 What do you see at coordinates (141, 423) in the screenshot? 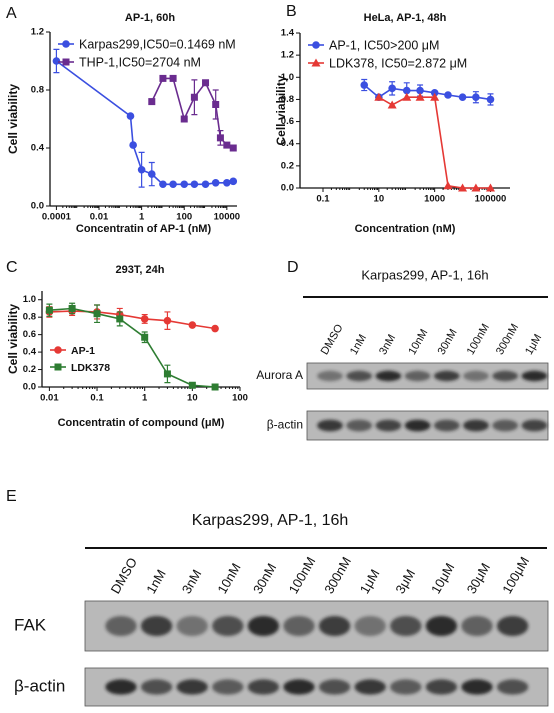
I see `x-axis-label: Concentratin of compound (μM)` at bounding box center [141, 423].